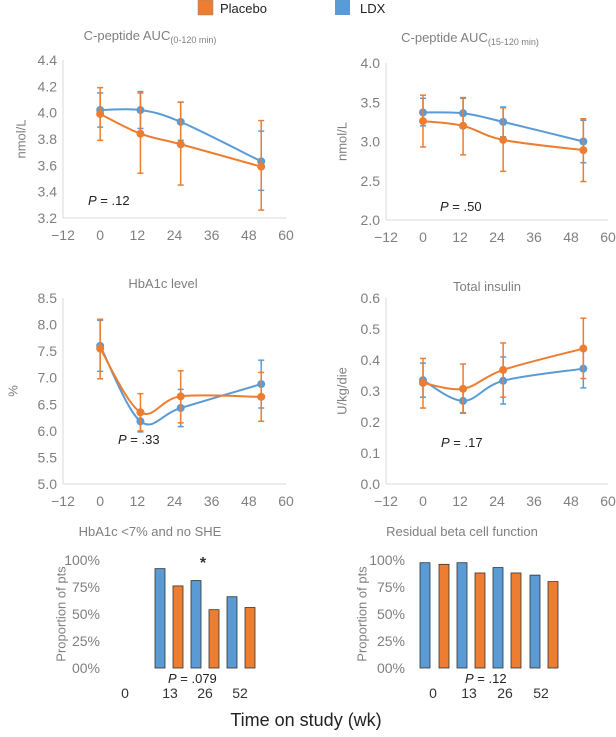  What do you see at coordinates (12, 391) in the screenshot?
I see `y-axis-label: %` at bounding box center [12, 391].